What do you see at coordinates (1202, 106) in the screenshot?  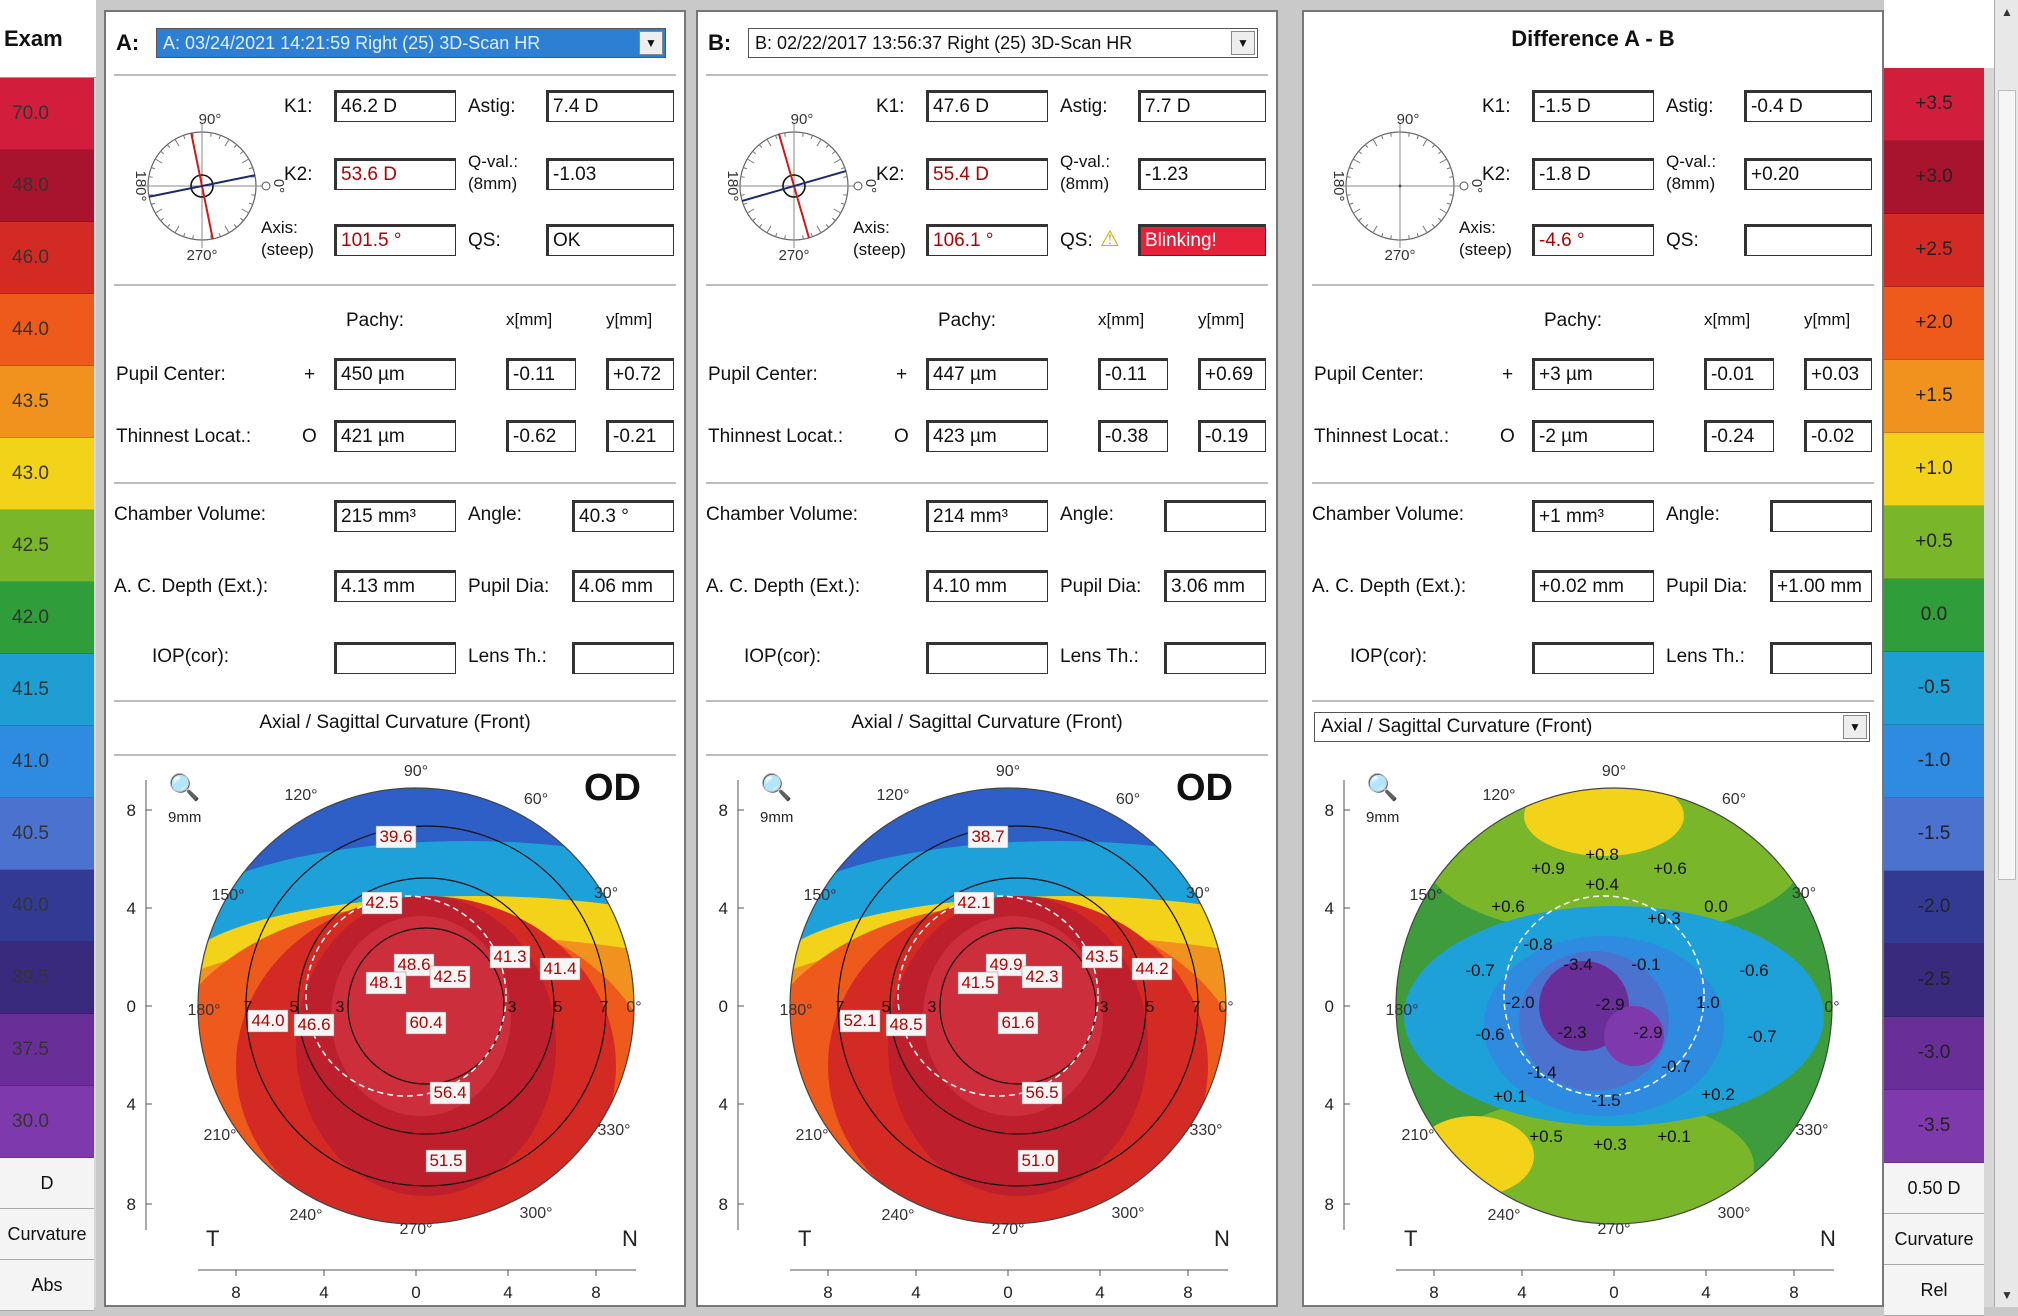 I see `astig-field: 7.7 D` at bounding box center [1202, 106].